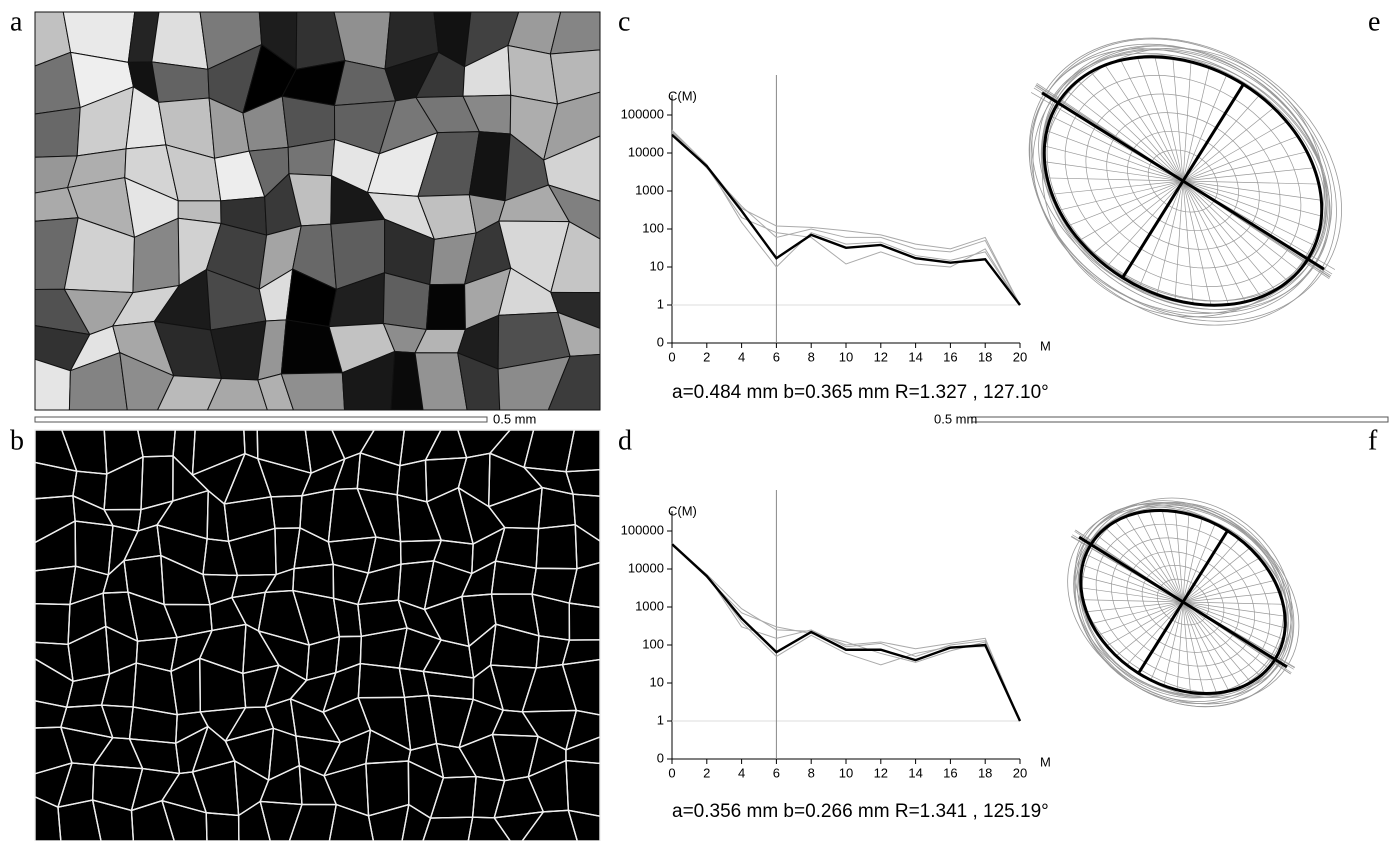  What do you see at coordinates (881, 356) in the screenshot?
I see `x-tick-label: 12` at bounding box center [881, 356].